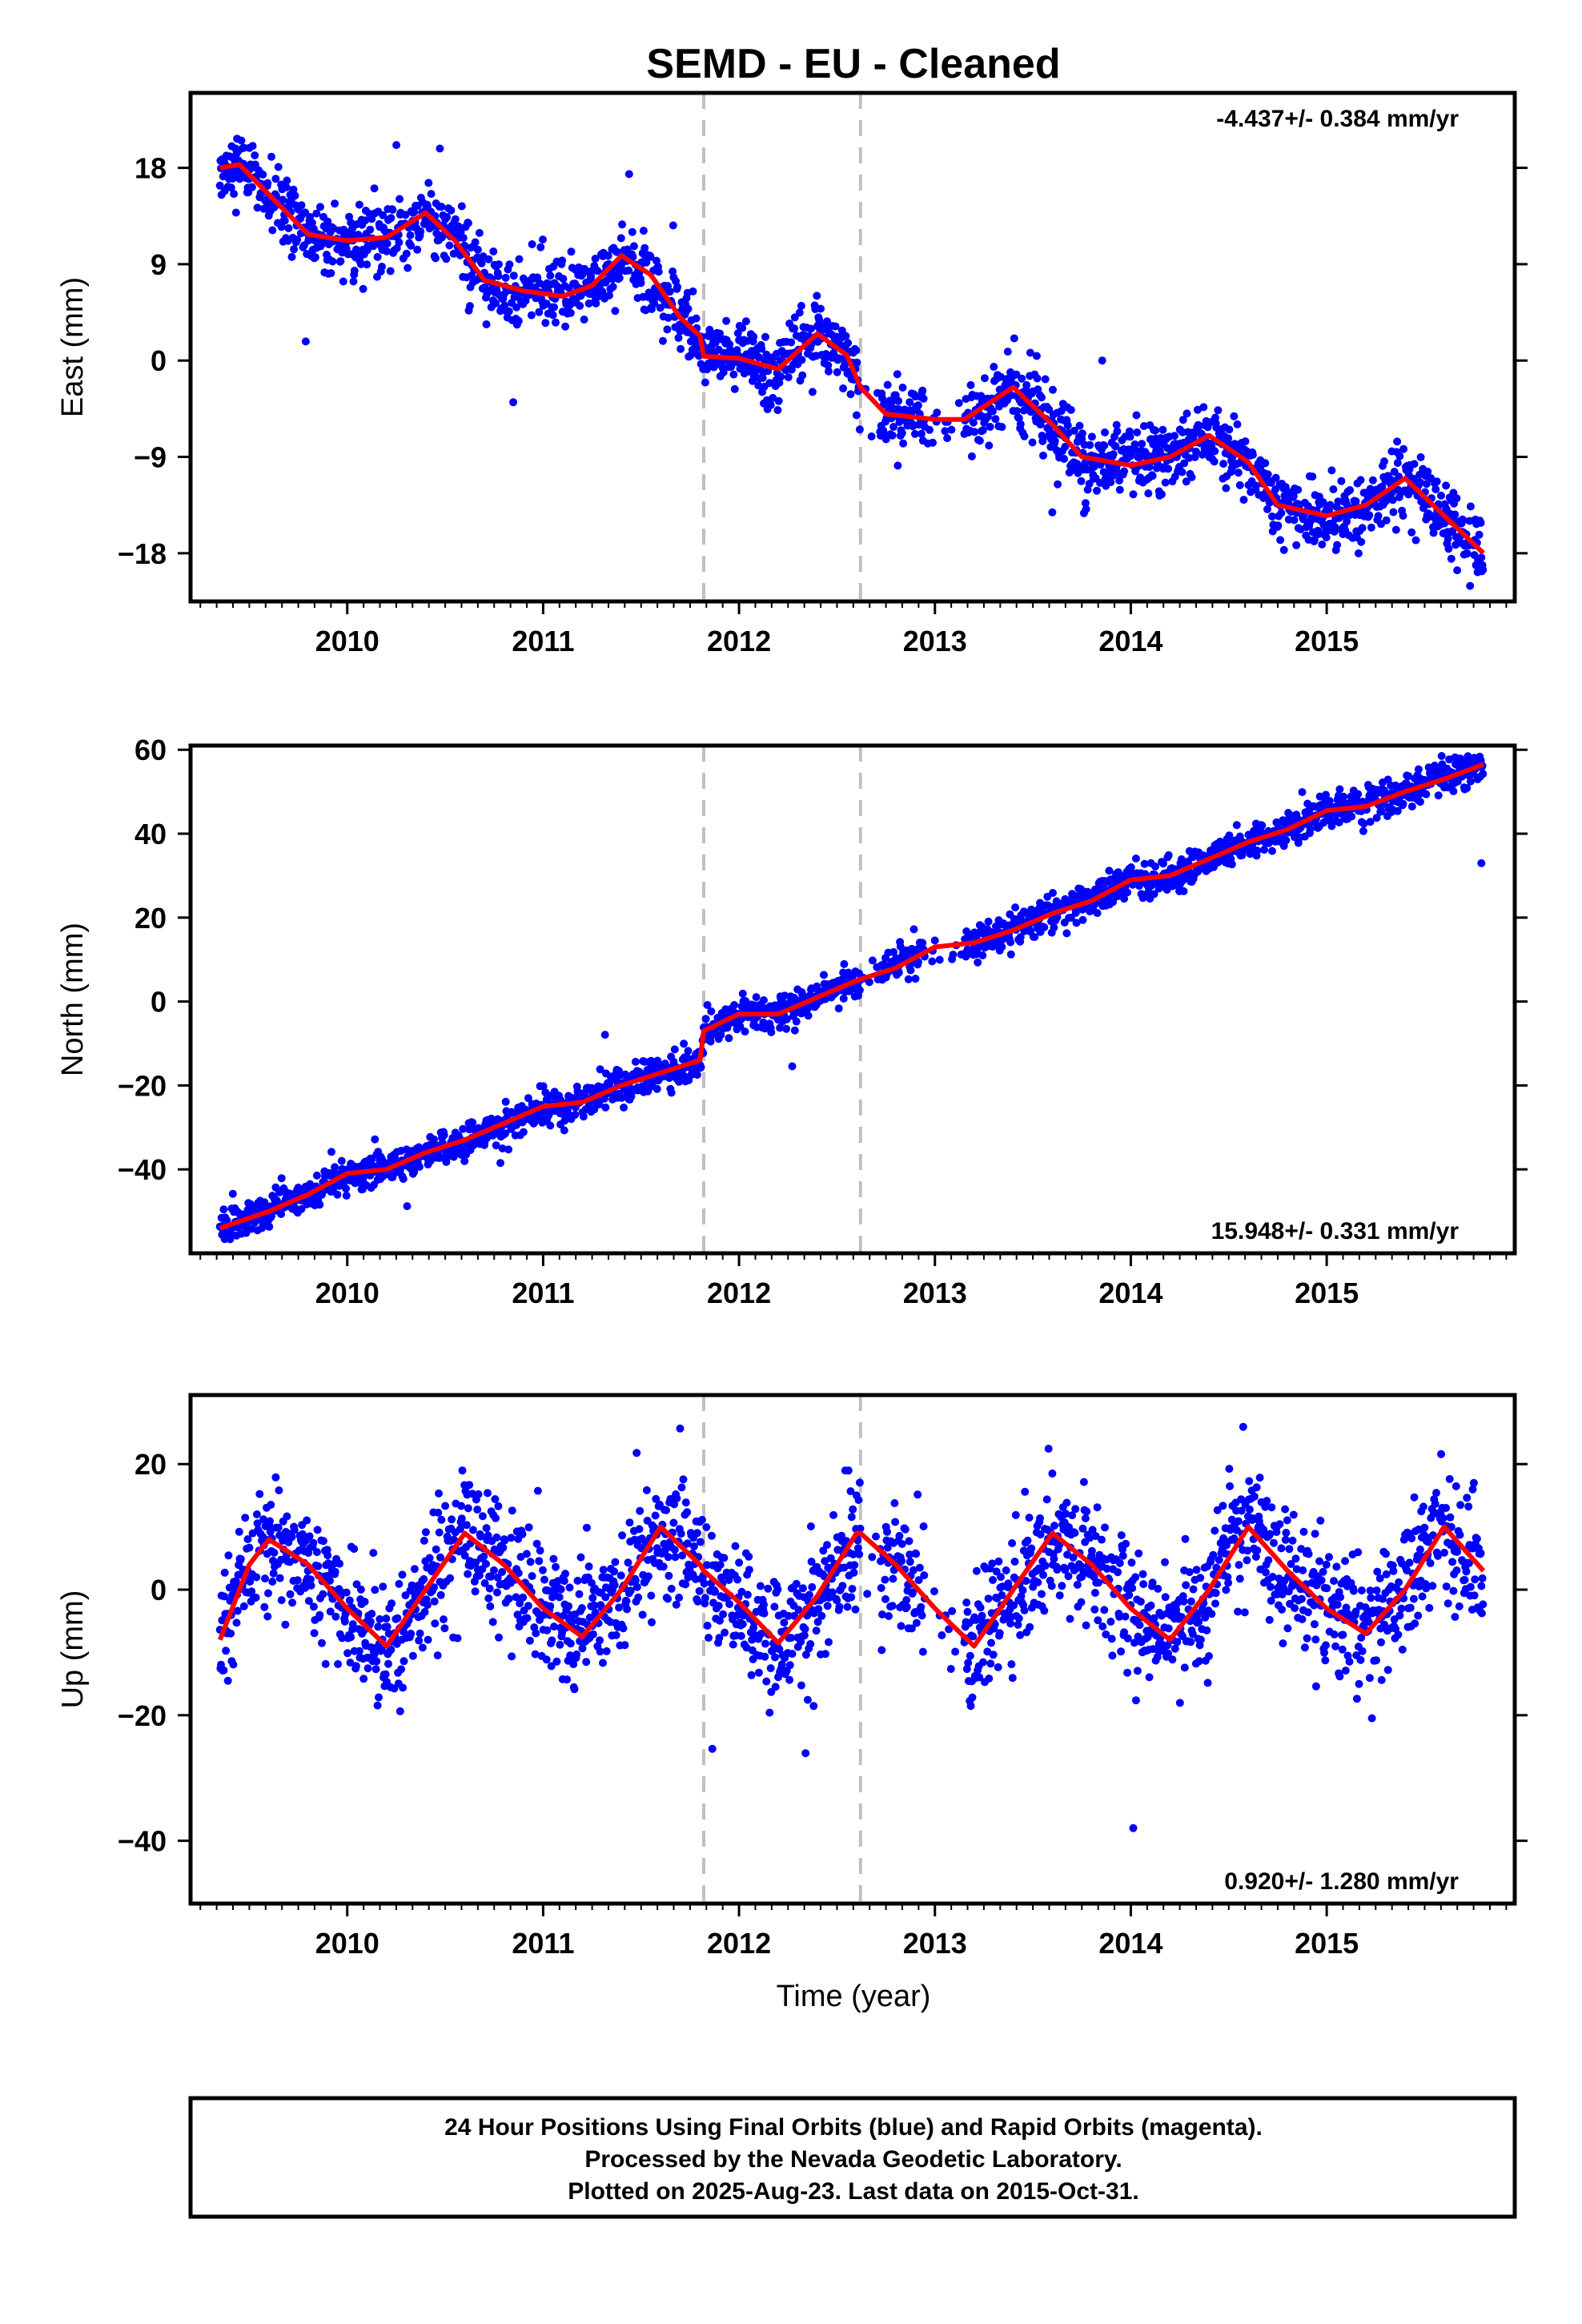  Describe the element at coordinates (73, 347) in the screenshot. I see `y-axis-label: East (mm)` at that location.